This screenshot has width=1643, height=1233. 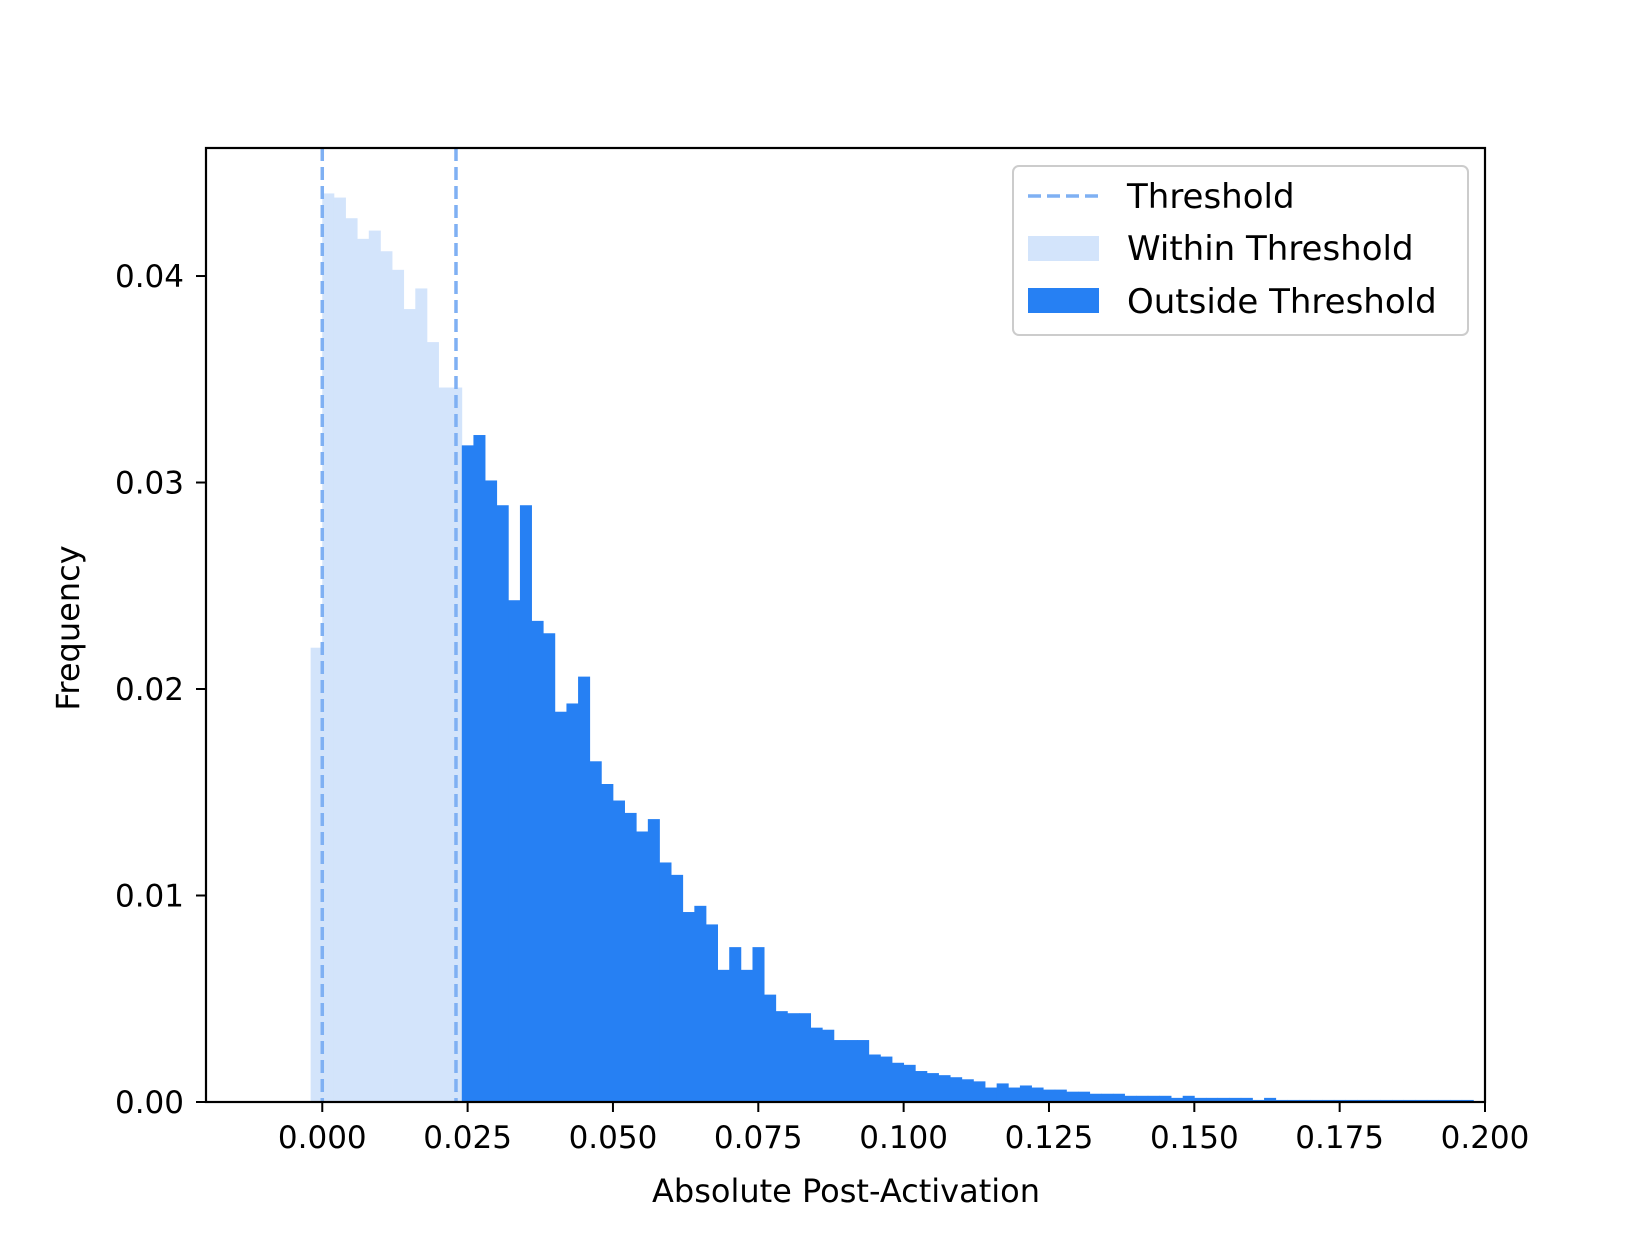 What do you see at coordinates (68, 627) in the screenshot?
I see `y-axis-label: Frequency` at bounding box center [68, 627].